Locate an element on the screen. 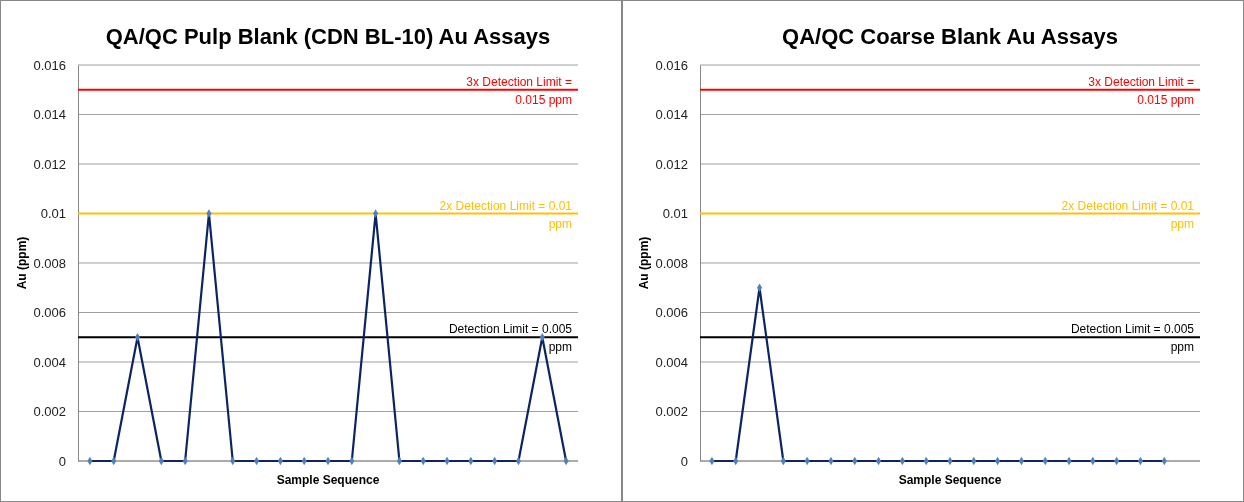  chart-title: QA/QC Coarse Blank Au Assays is located at coordinates (950, 36).